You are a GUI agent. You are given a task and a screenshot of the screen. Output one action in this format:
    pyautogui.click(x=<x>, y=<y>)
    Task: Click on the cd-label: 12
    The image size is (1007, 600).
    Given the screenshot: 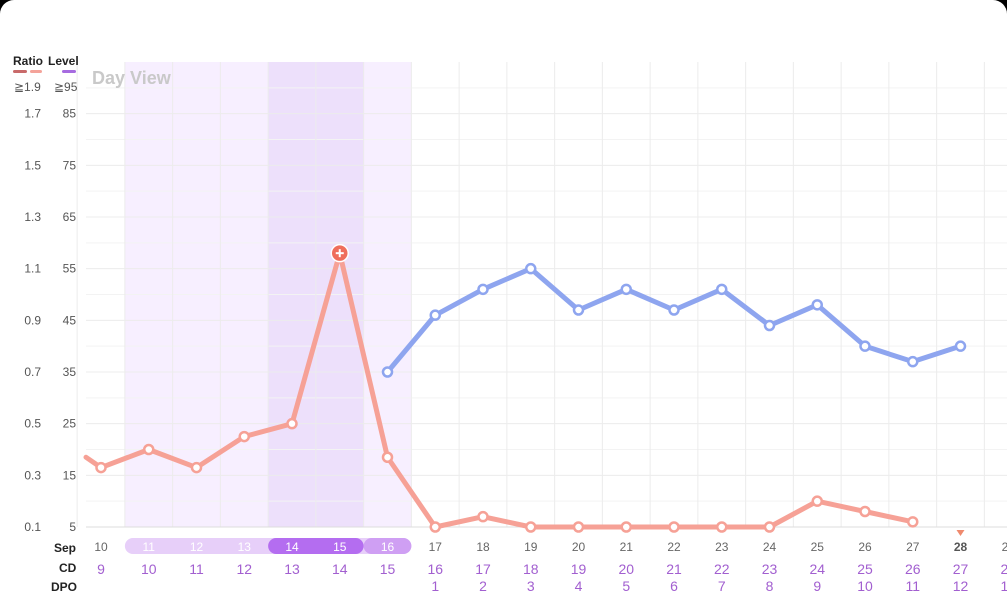 What is the action you would take?
    pyautogui.click(x=244, y=569)
    